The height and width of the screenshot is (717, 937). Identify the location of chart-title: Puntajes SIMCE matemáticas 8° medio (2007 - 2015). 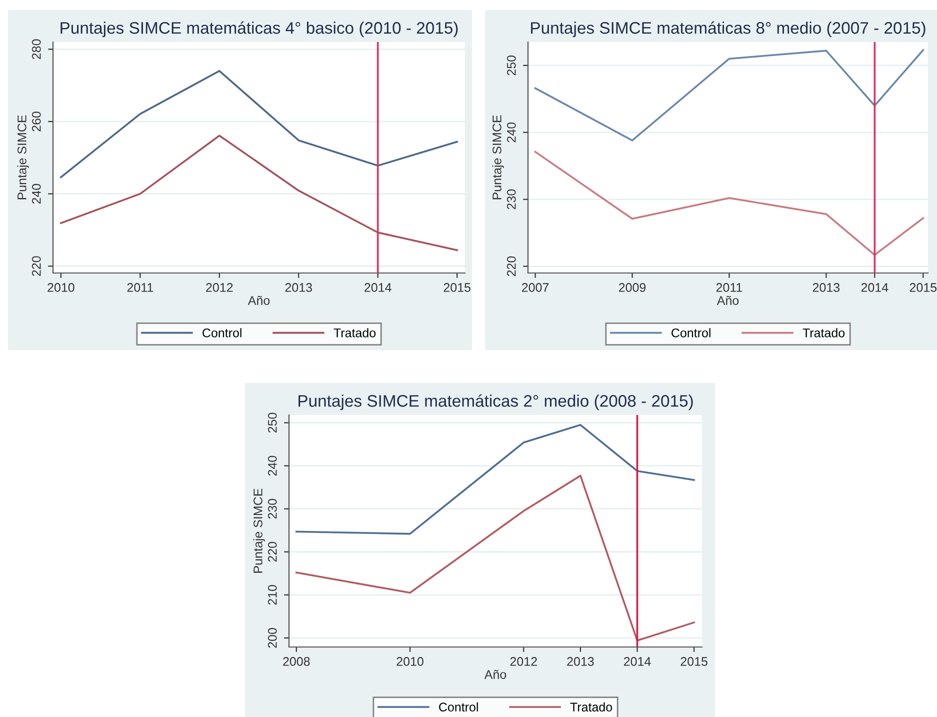
(728, 29).